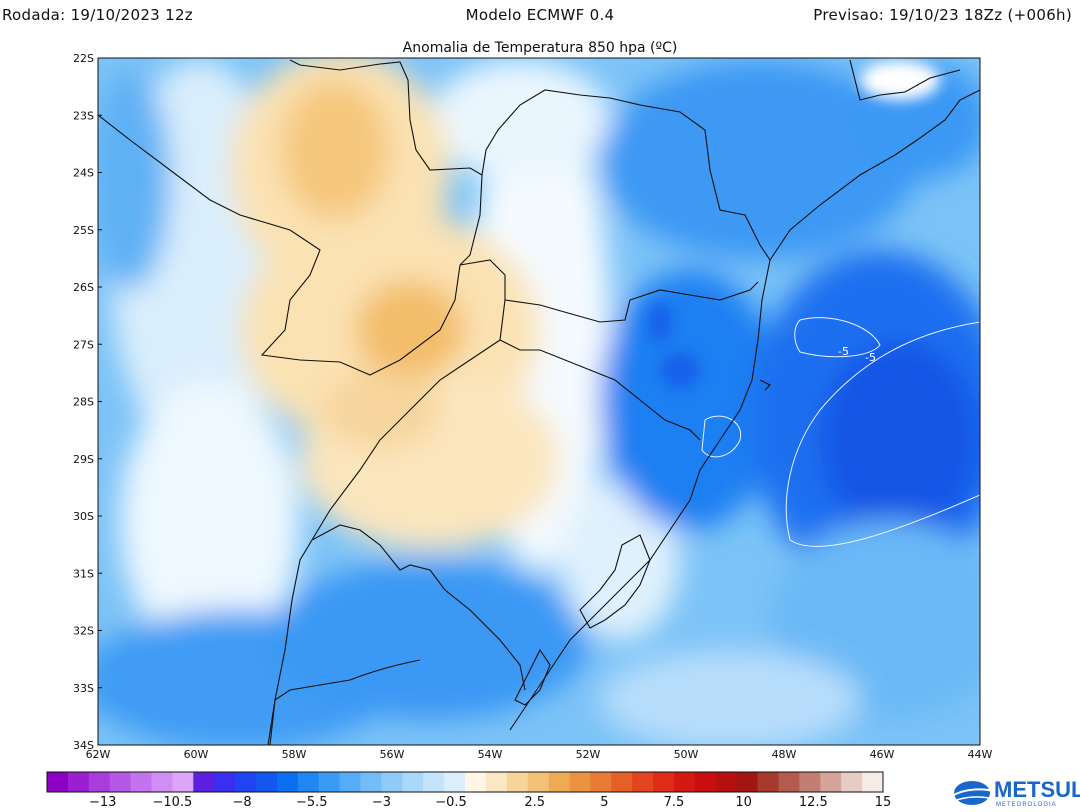 The height and width of the screenshot is (812, 1080). Describe the element at coordinates (83, 459) in the screenshot. I see `latitude-label: 29S` at that location.